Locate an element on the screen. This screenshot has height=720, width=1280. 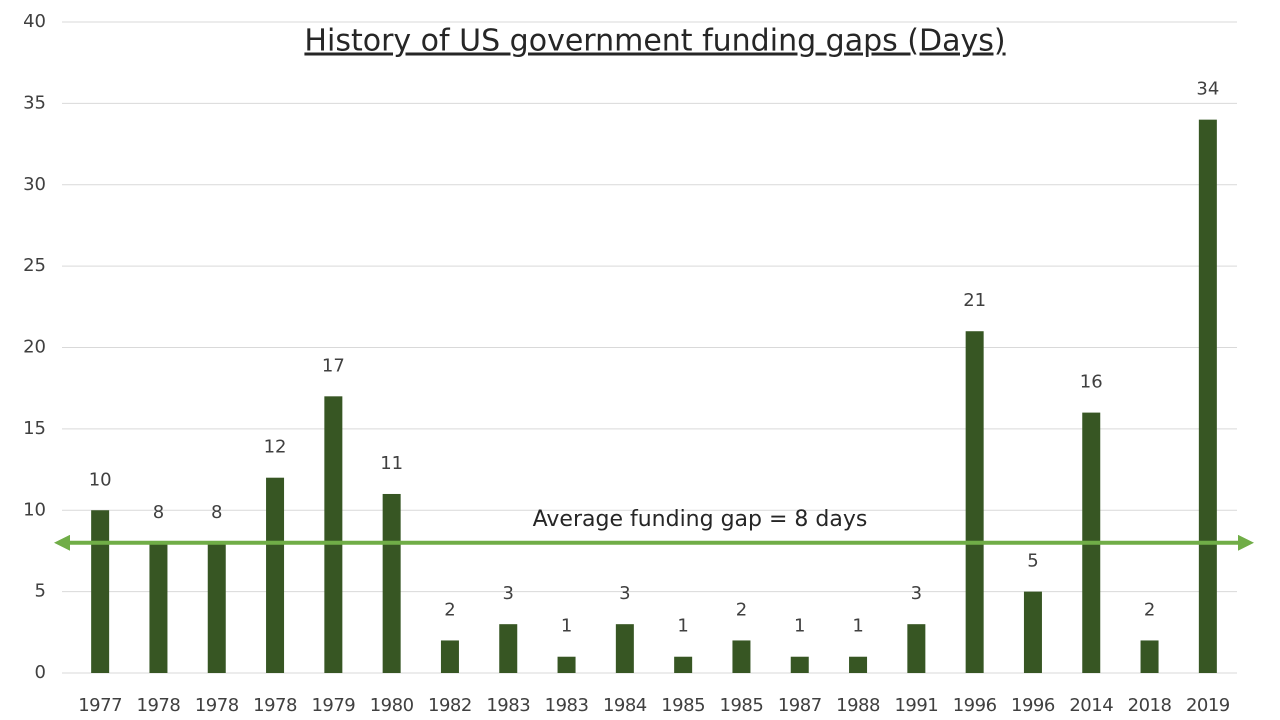
x-tick-label: 2019 is located at coordinates (1208, 705).